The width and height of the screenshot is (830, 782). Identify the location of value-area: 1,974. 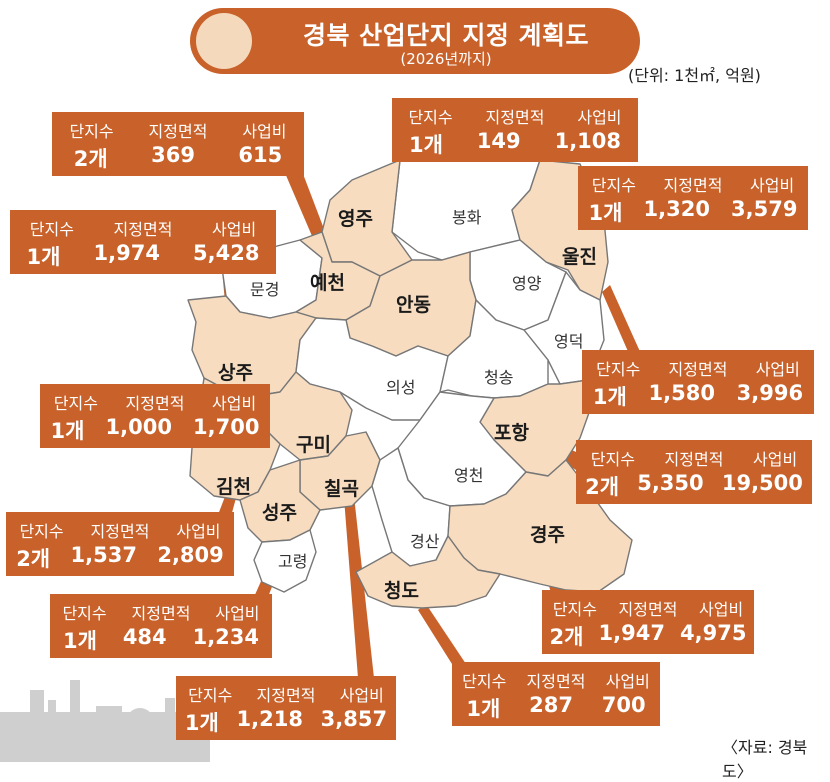
(126, 253).